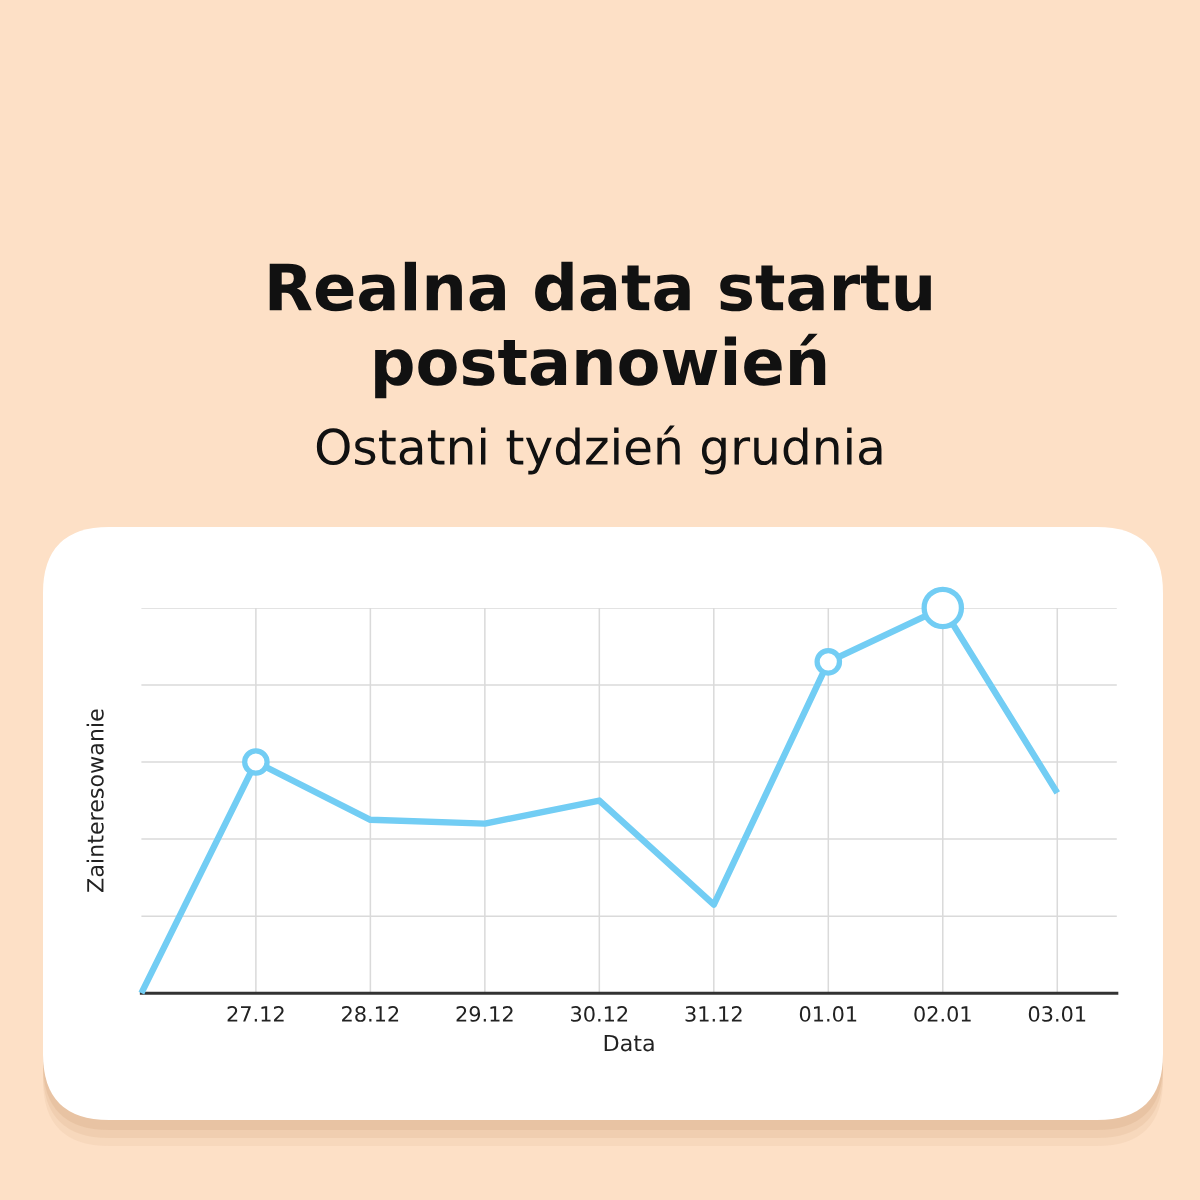  I want to click on x-tick-label: 02.01, so click(942, 1014).